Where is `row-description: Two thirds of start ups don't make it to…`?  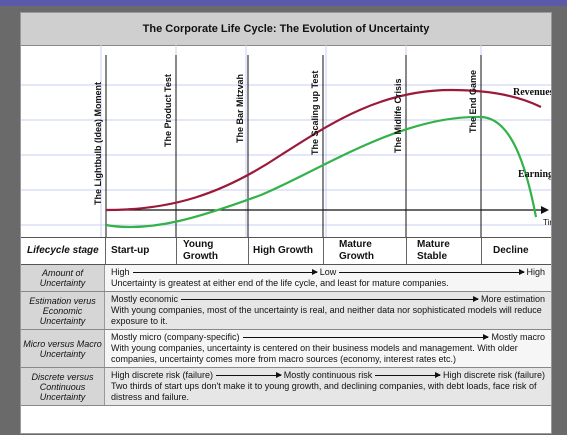 row-description: Two thirds of start ups don't make it to… is located at coordinates (324, 391).